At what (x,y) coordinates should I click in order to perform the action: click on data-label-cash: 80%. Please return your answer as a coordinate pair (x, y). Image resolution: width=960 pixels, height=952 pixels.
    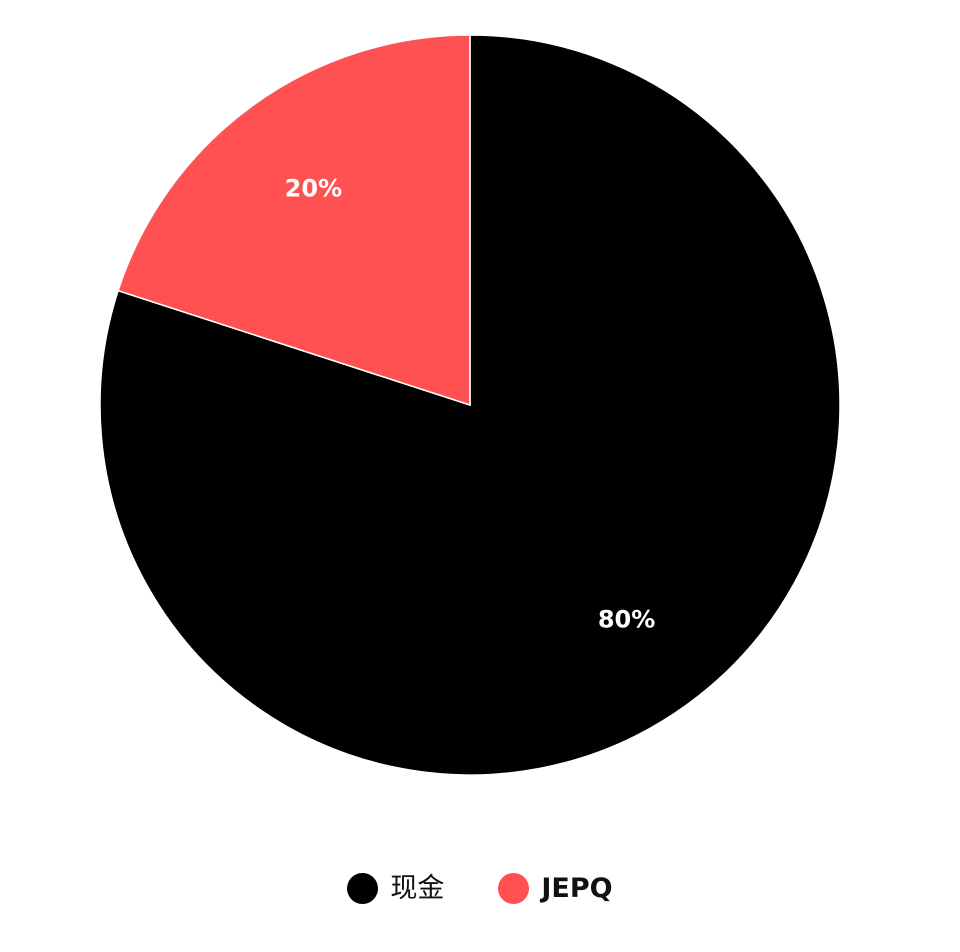
    Looking at the image, I should click on (626, 620).